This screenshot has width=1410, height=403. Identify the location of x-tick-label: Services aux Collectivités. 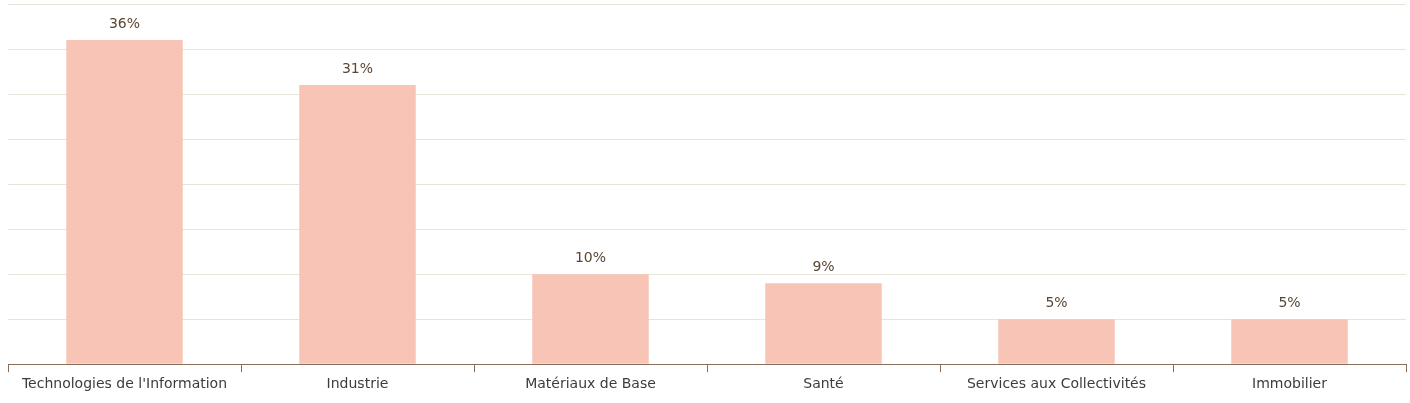
(1056, 383).